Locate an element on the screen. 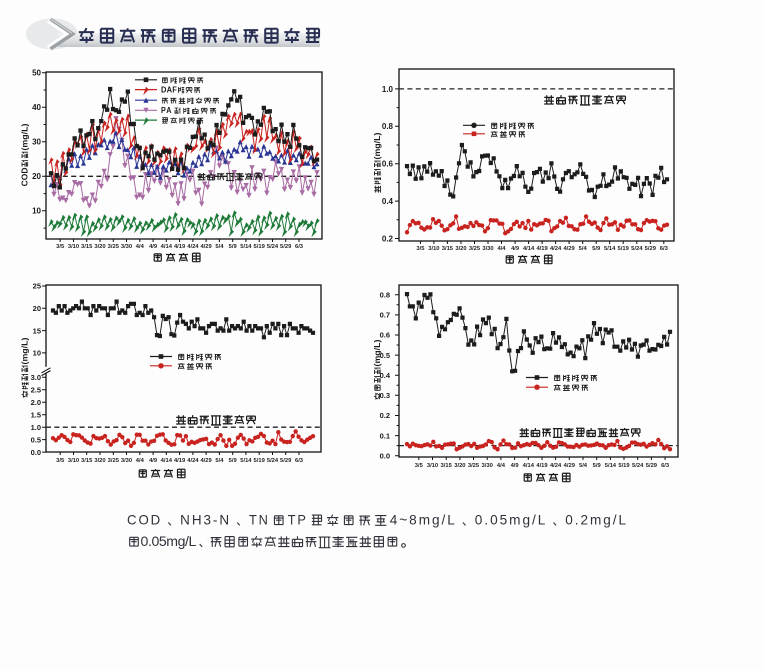 The height and width of the screenshot is (670, 763). svg-text: 30 is located at coordinates (36, 142).